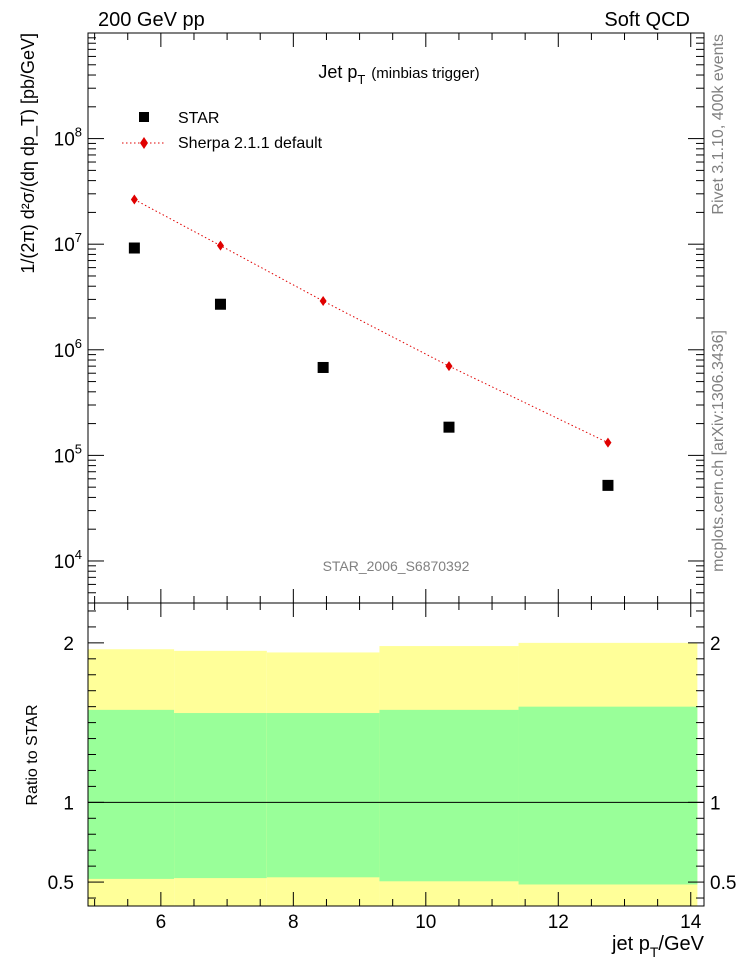 Image resolution: width=746 pixels, height=972 pixels. Describe the element at coordinates (161, 922) in the screenshot. I see `x-tick-label: 6` at that location.